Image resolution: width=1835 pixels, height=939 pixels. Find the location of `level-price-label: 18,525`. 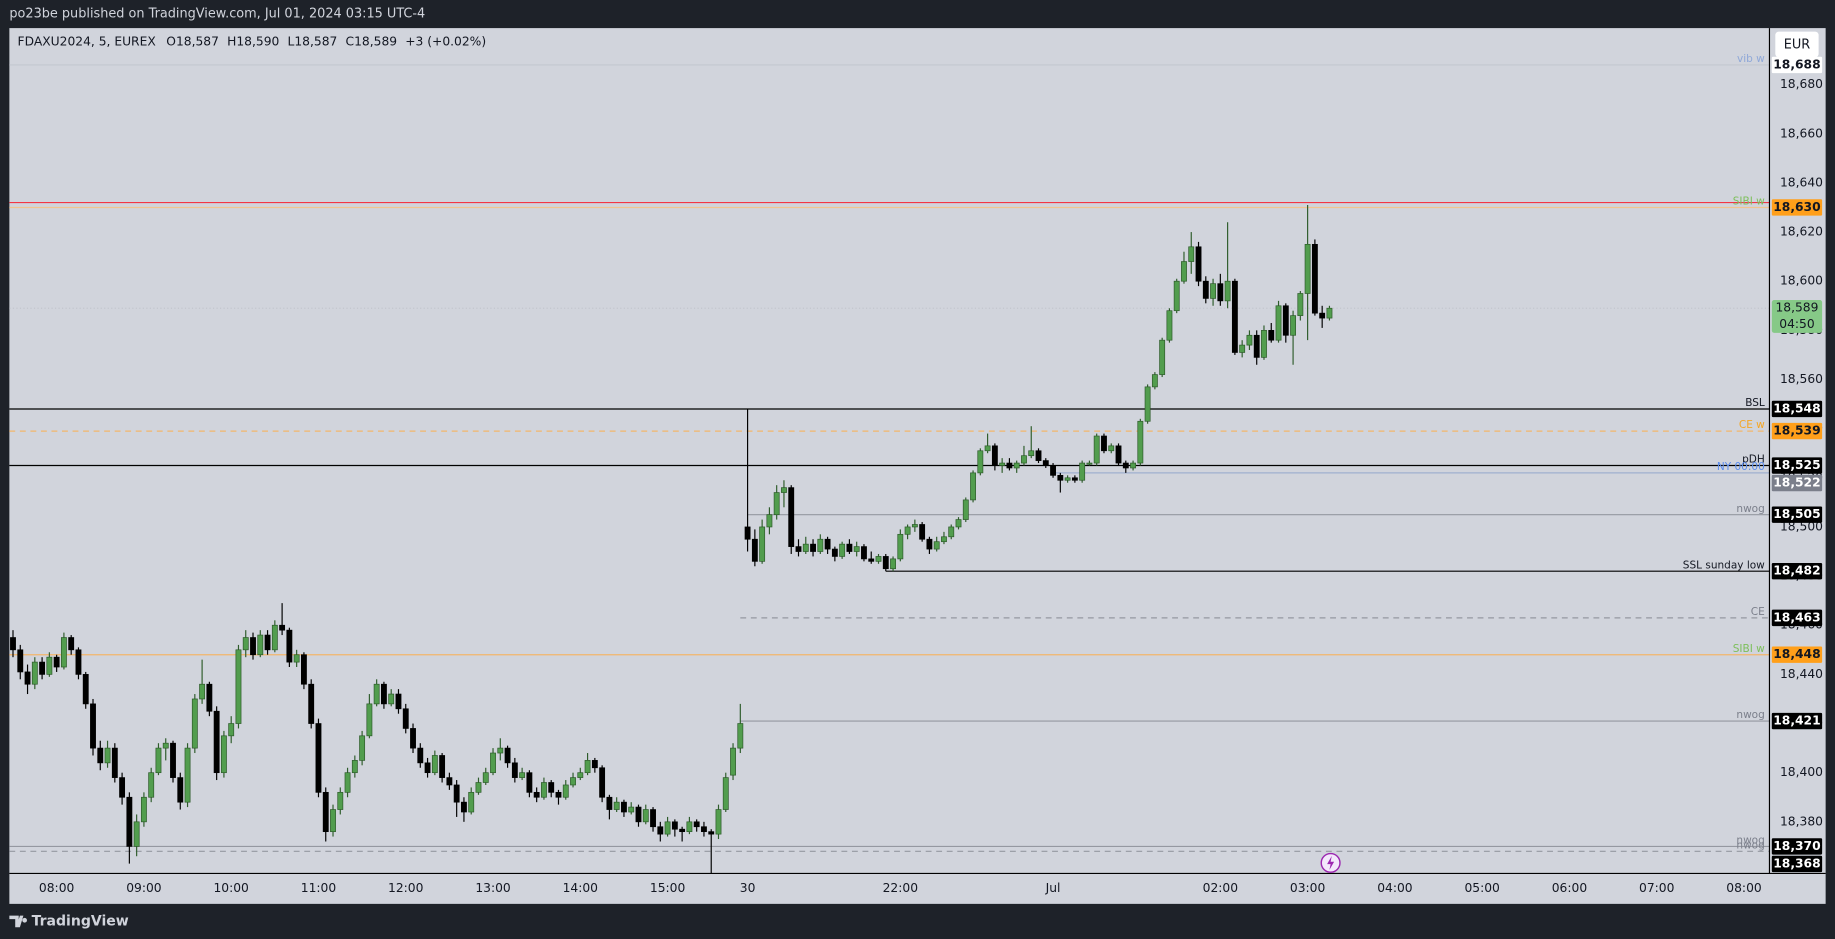

level-price-label: 18,525 is located at coordinates (1796, 465).